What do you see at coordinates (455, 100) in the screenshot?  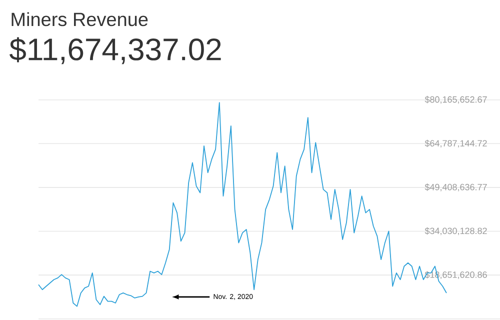 I see `y-tick-label: $80,165,652.67` at bounding box center [455, 100].